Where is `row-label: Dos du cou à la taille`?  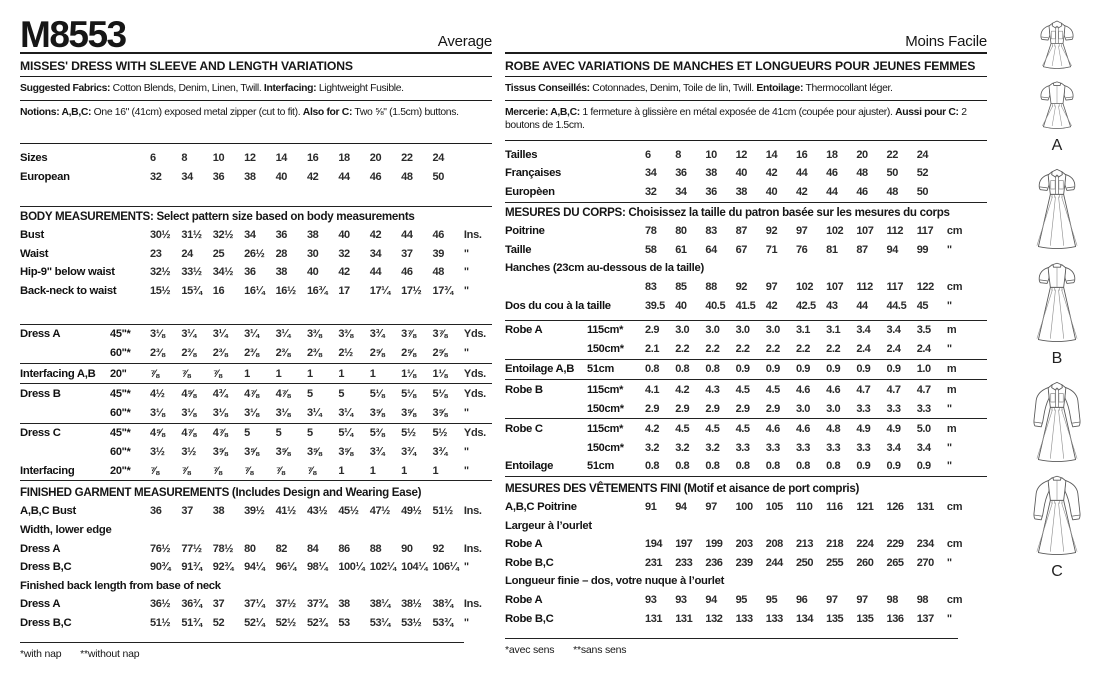 row-label: Dos du cou à la taille is located at coordinates (558, 305).